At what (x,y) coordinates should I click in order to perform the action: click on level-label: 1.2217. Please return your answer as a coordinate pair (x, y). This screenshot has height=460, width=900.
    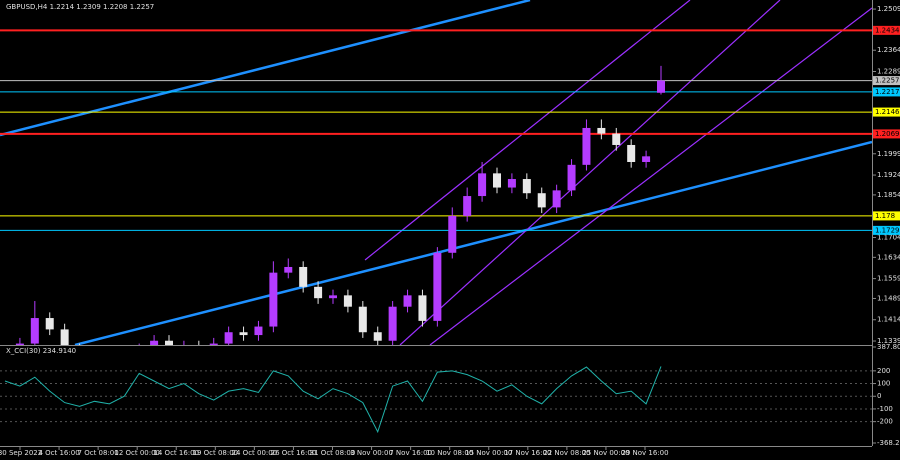
    Looking at the image, I should click on (887, 92).